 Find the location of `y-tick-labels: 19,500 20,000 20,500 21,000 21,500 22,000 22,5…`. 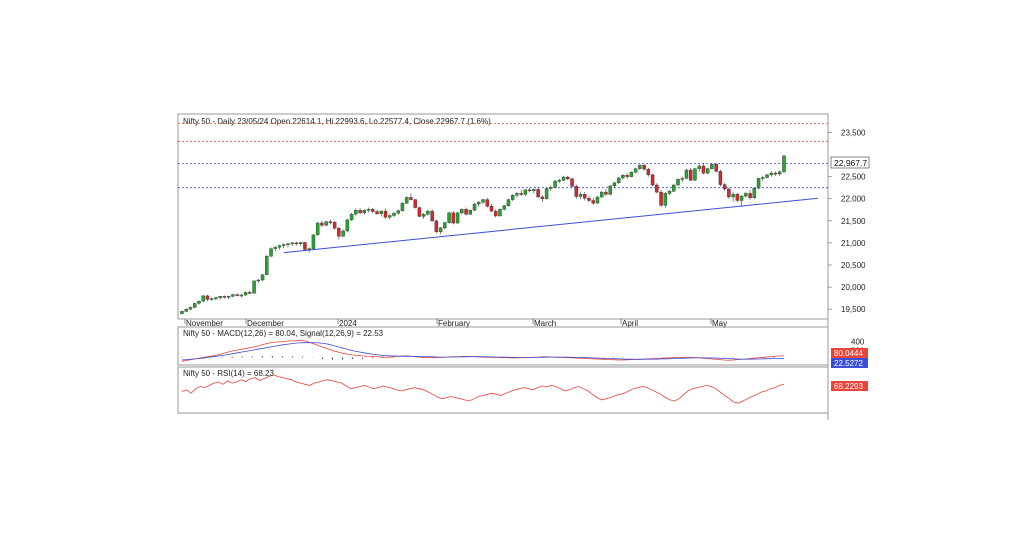

y-tick-labels: 19,500 20,000 20,500 21,000 21,500 22,000 22,5… is located at coordinates (847, 221).